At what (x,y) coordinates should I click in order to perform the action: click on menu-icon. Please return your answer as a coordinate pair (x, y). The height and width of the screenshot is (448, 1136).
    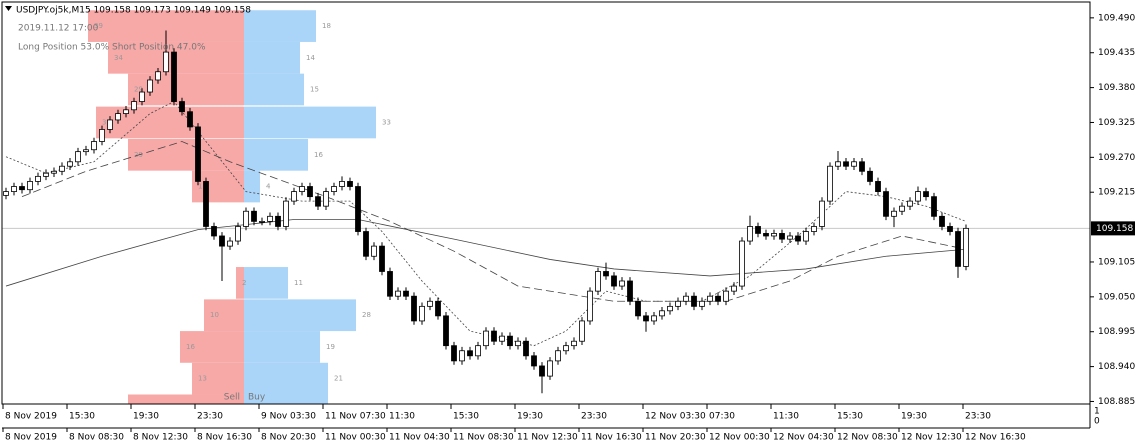
    Looking at the image, I should click on (8, 8).